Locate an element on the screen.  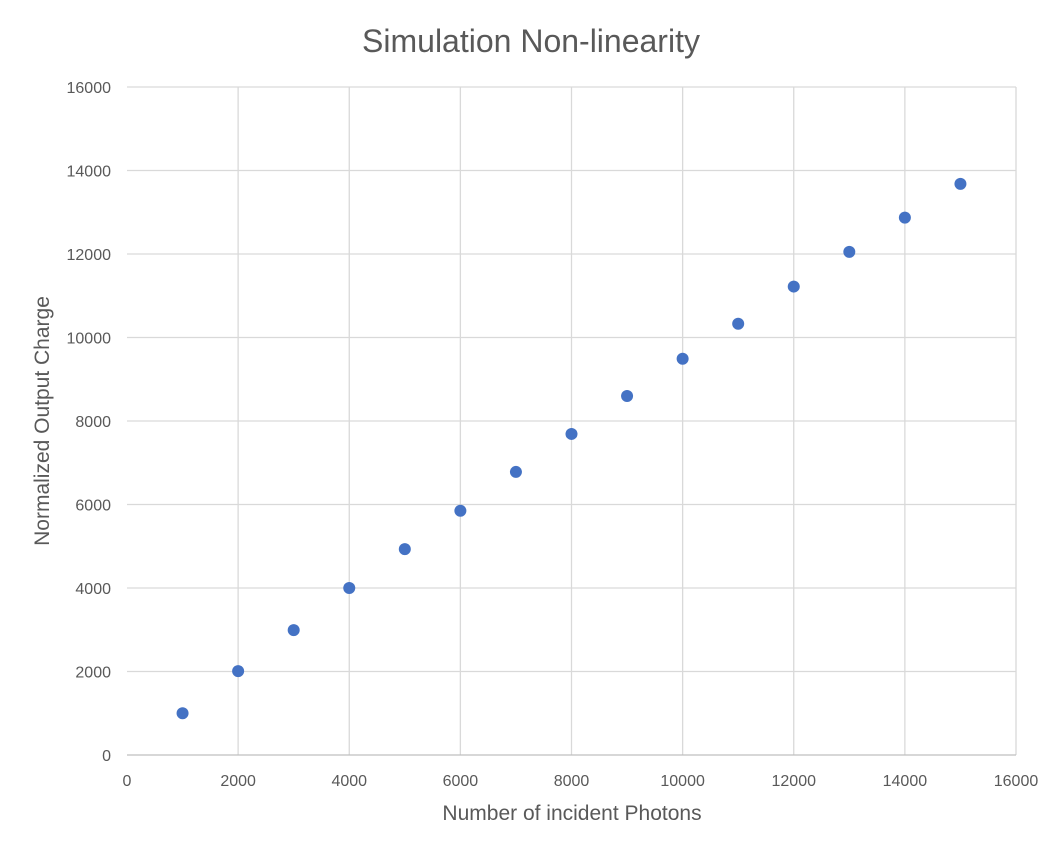
y-axis-label: Normalized Output Charge is located at coordinates (42, 421).